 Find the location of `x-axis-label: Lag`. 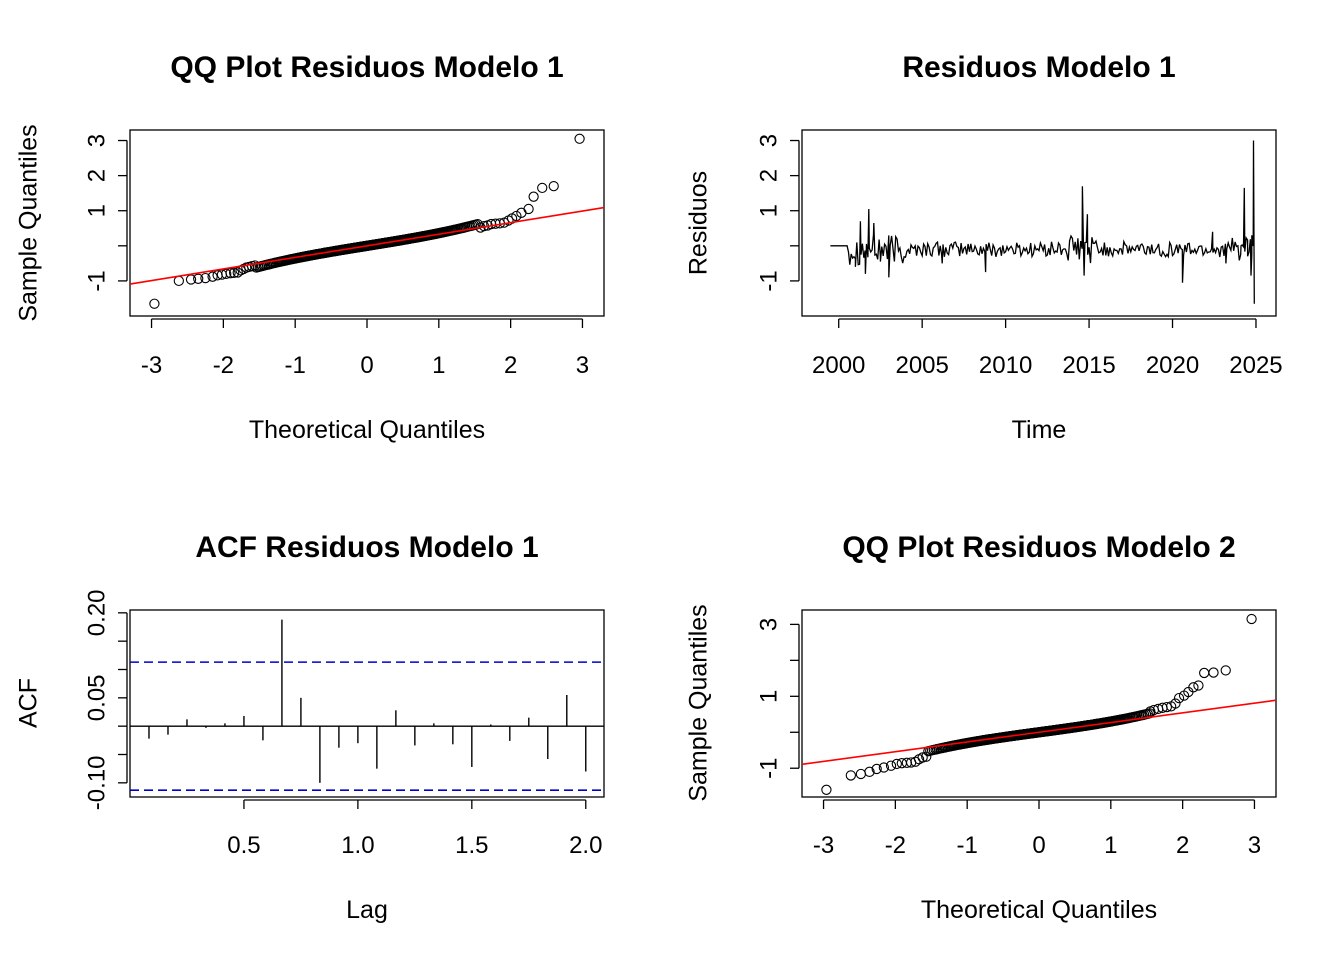

x-axis-label: Lag is located at coordinates (367, 910).